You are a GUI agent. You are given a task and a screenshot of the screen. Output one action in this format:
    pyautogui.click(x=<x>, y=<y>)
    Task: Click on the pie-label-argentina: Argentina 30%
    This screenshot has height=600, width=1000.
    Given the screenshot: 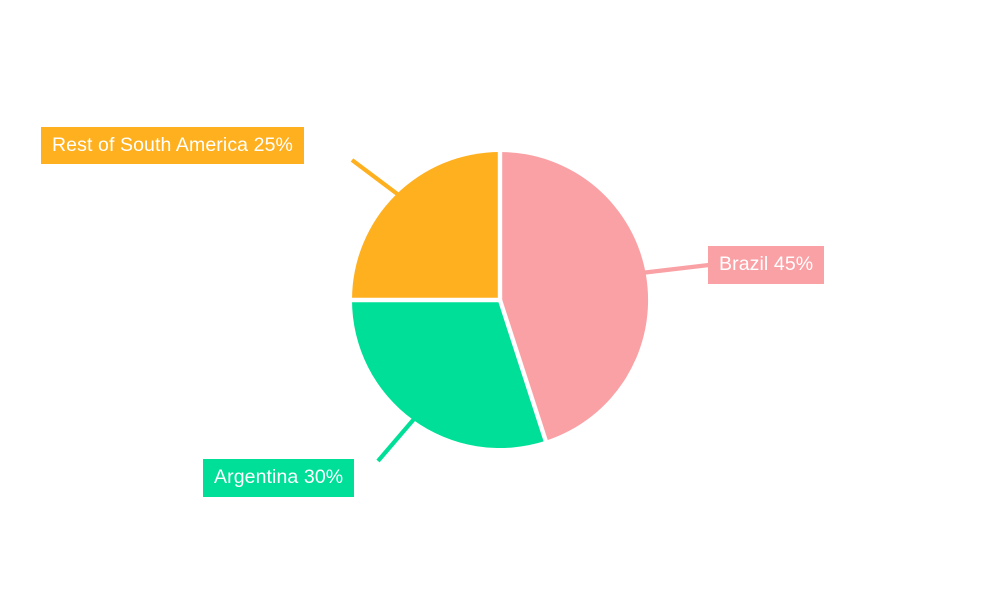 What is the action you would take?
    pyautogui.click(x=279, y=478)
    